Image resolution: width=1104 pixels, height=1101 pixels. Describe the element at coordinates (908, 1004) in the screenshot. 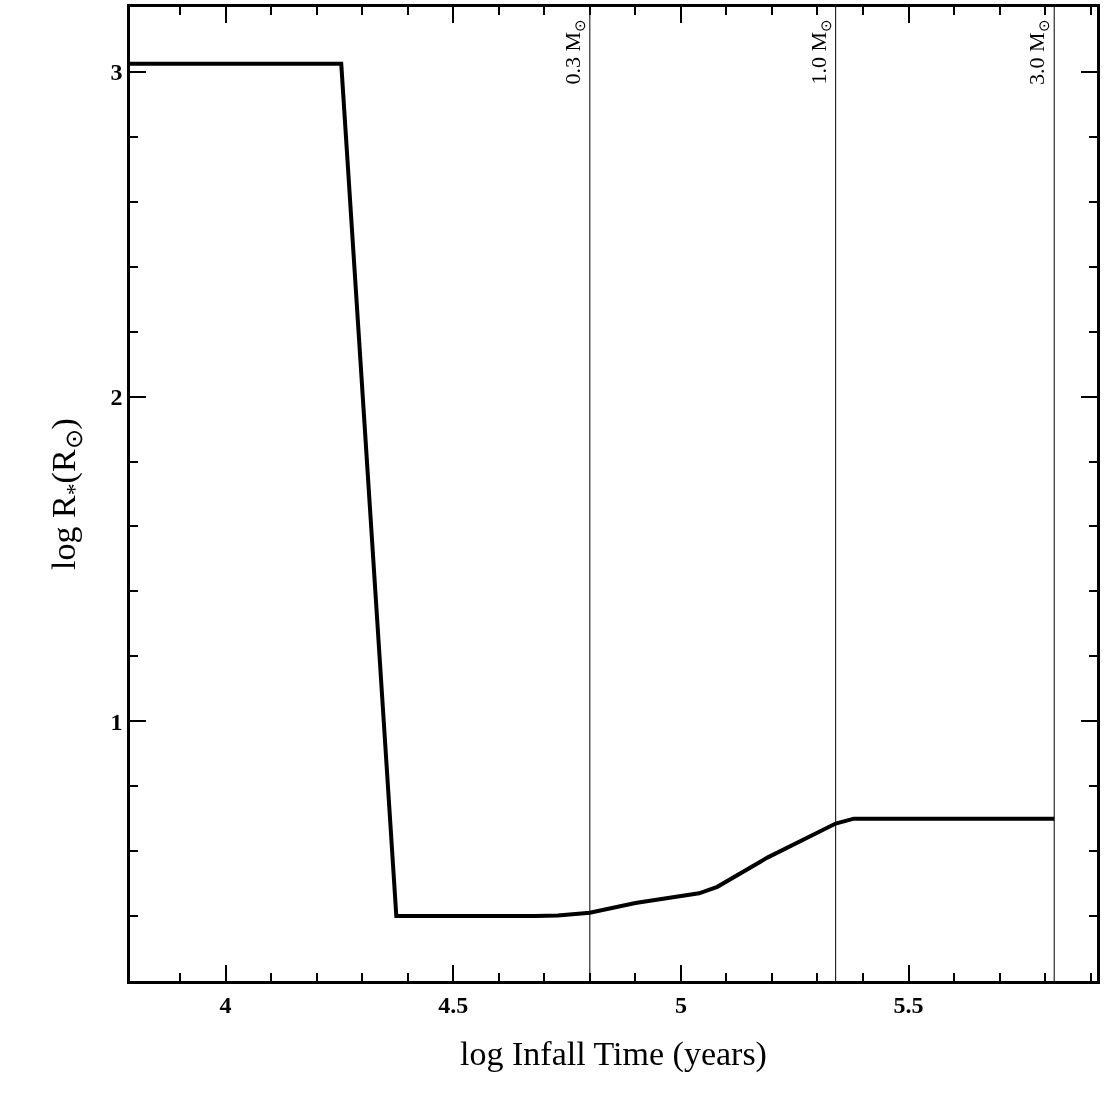

I see `x-tick-label: 5.5` at that location.